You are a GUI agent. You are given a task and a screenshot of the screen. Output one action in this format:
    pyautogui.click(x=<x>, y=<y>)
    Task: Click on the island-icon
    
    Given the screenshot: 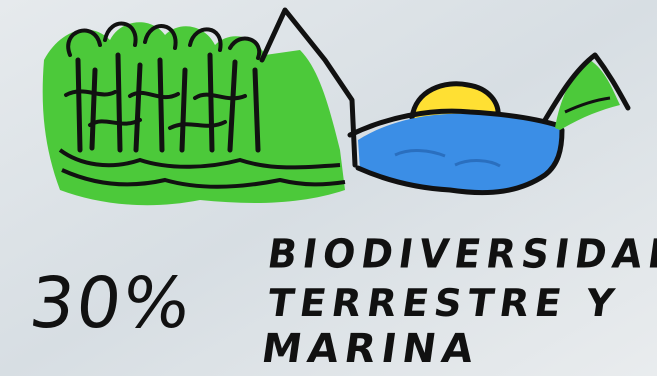 What is the action you would take?
    pyautogui.click(x=586, y=91)
    